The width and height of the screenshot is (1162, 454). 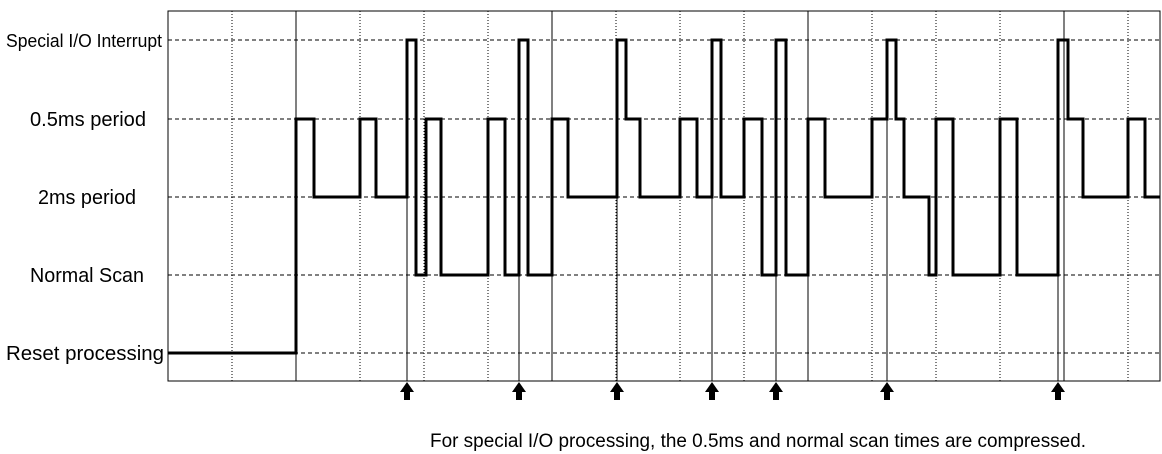 What do you see at coordinates (87, 276) in the screenshot?
I see `label-normal-scan: Normal Scan` at bounding box center [87, 276].